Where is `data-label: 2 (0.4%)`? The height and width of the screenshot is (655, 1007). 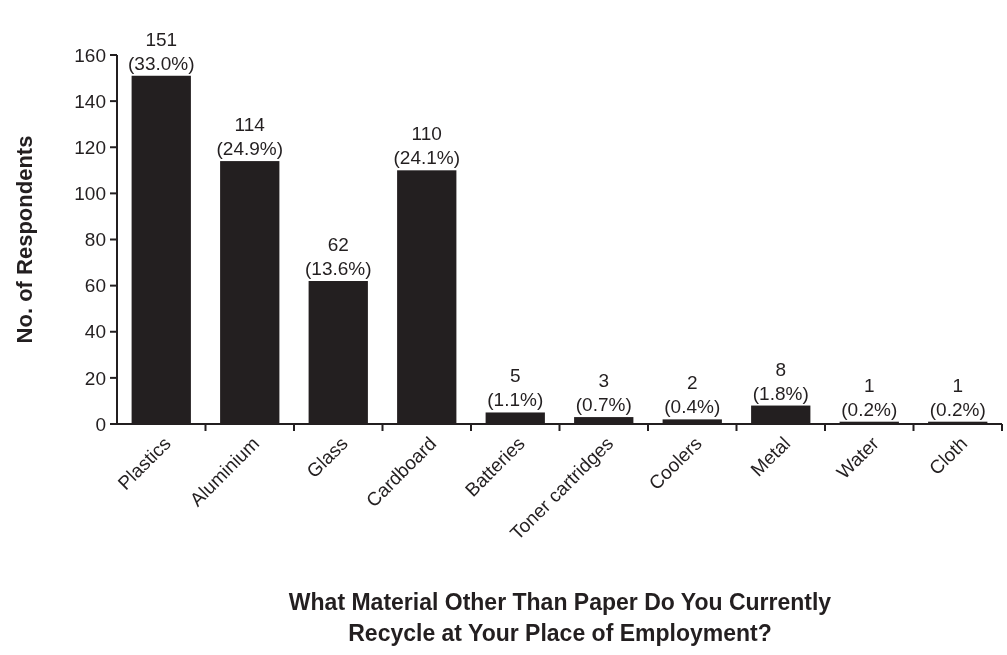
data-label: 2 (0.4%) is located at coordinates (692, 395).